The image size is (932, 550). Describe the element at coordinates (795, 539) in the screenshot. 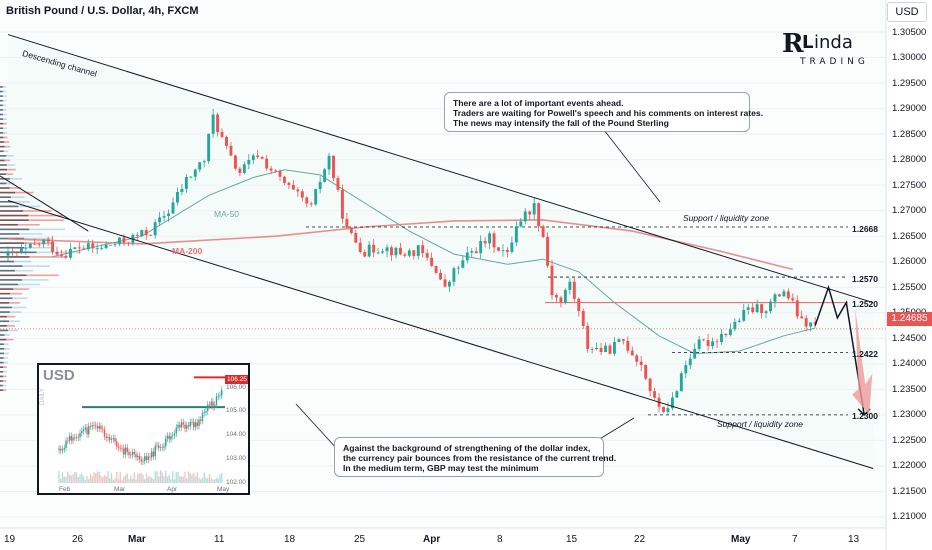

I see `date-tick: 7` at that location.